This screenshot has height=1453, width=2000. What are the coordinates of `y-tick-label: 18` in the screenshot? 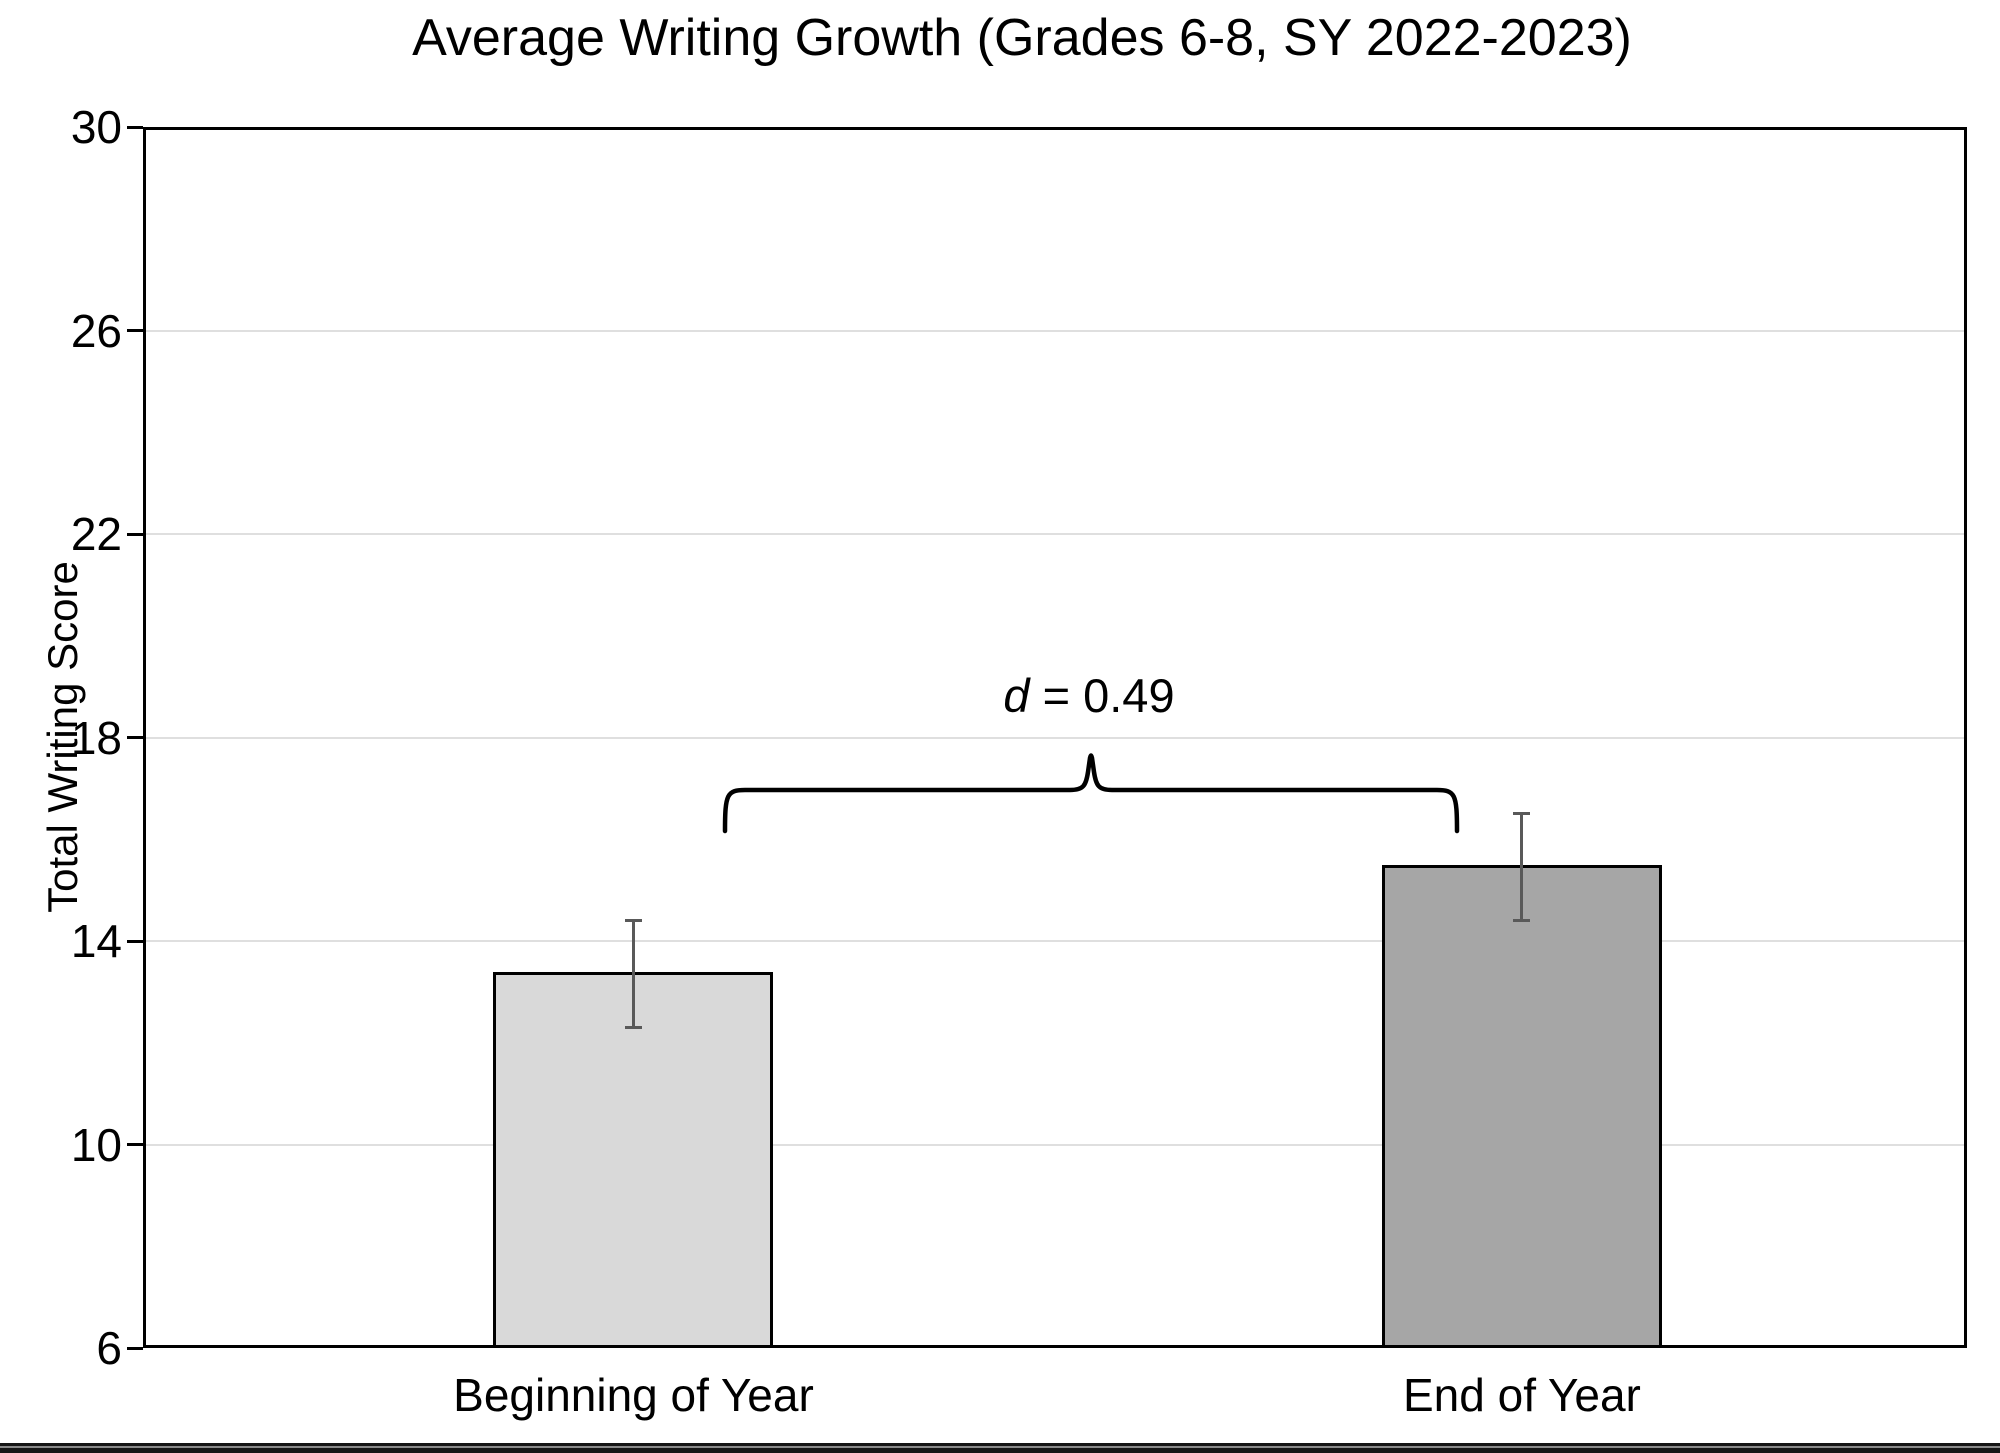 It's located at (96, 737).